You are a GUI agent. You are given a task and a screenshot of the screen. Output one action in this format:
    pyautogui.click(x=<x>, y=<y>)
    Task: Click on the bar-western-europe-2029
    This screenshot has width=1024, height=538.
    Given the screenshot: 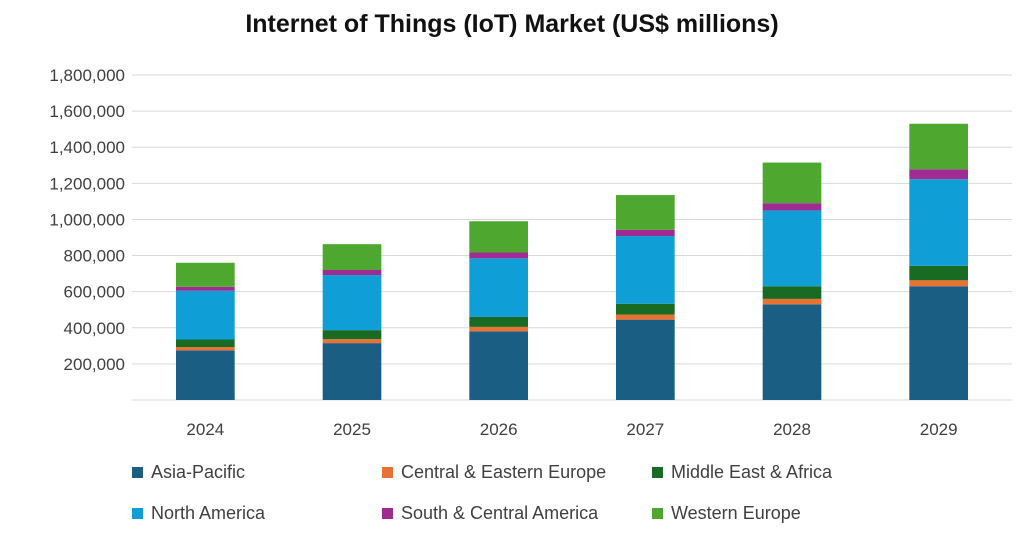 What is the action you would take?
    pyautogui.click(x=938, y=146)
    